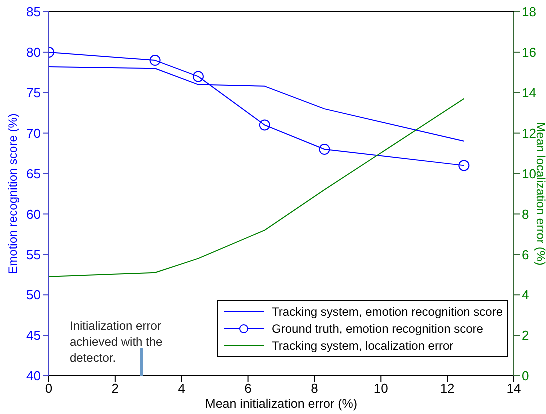  I want to click on y-tick-label: 50, so click(33, 295).